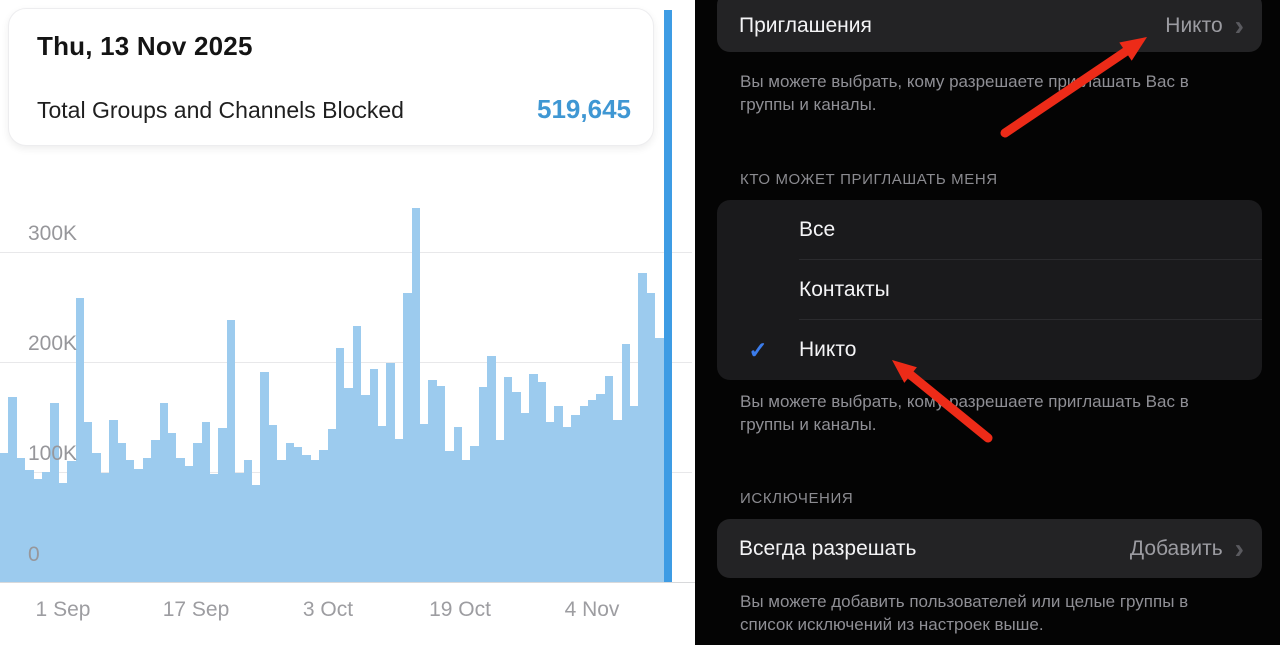 This screenshot has height=645, width=1280. Describe the element at coordinates (347, 613) in the screenshot. I see `x-axis: 1 Sep 17 Sep 3 Oct 19 Oct 4 Nov` at that location.